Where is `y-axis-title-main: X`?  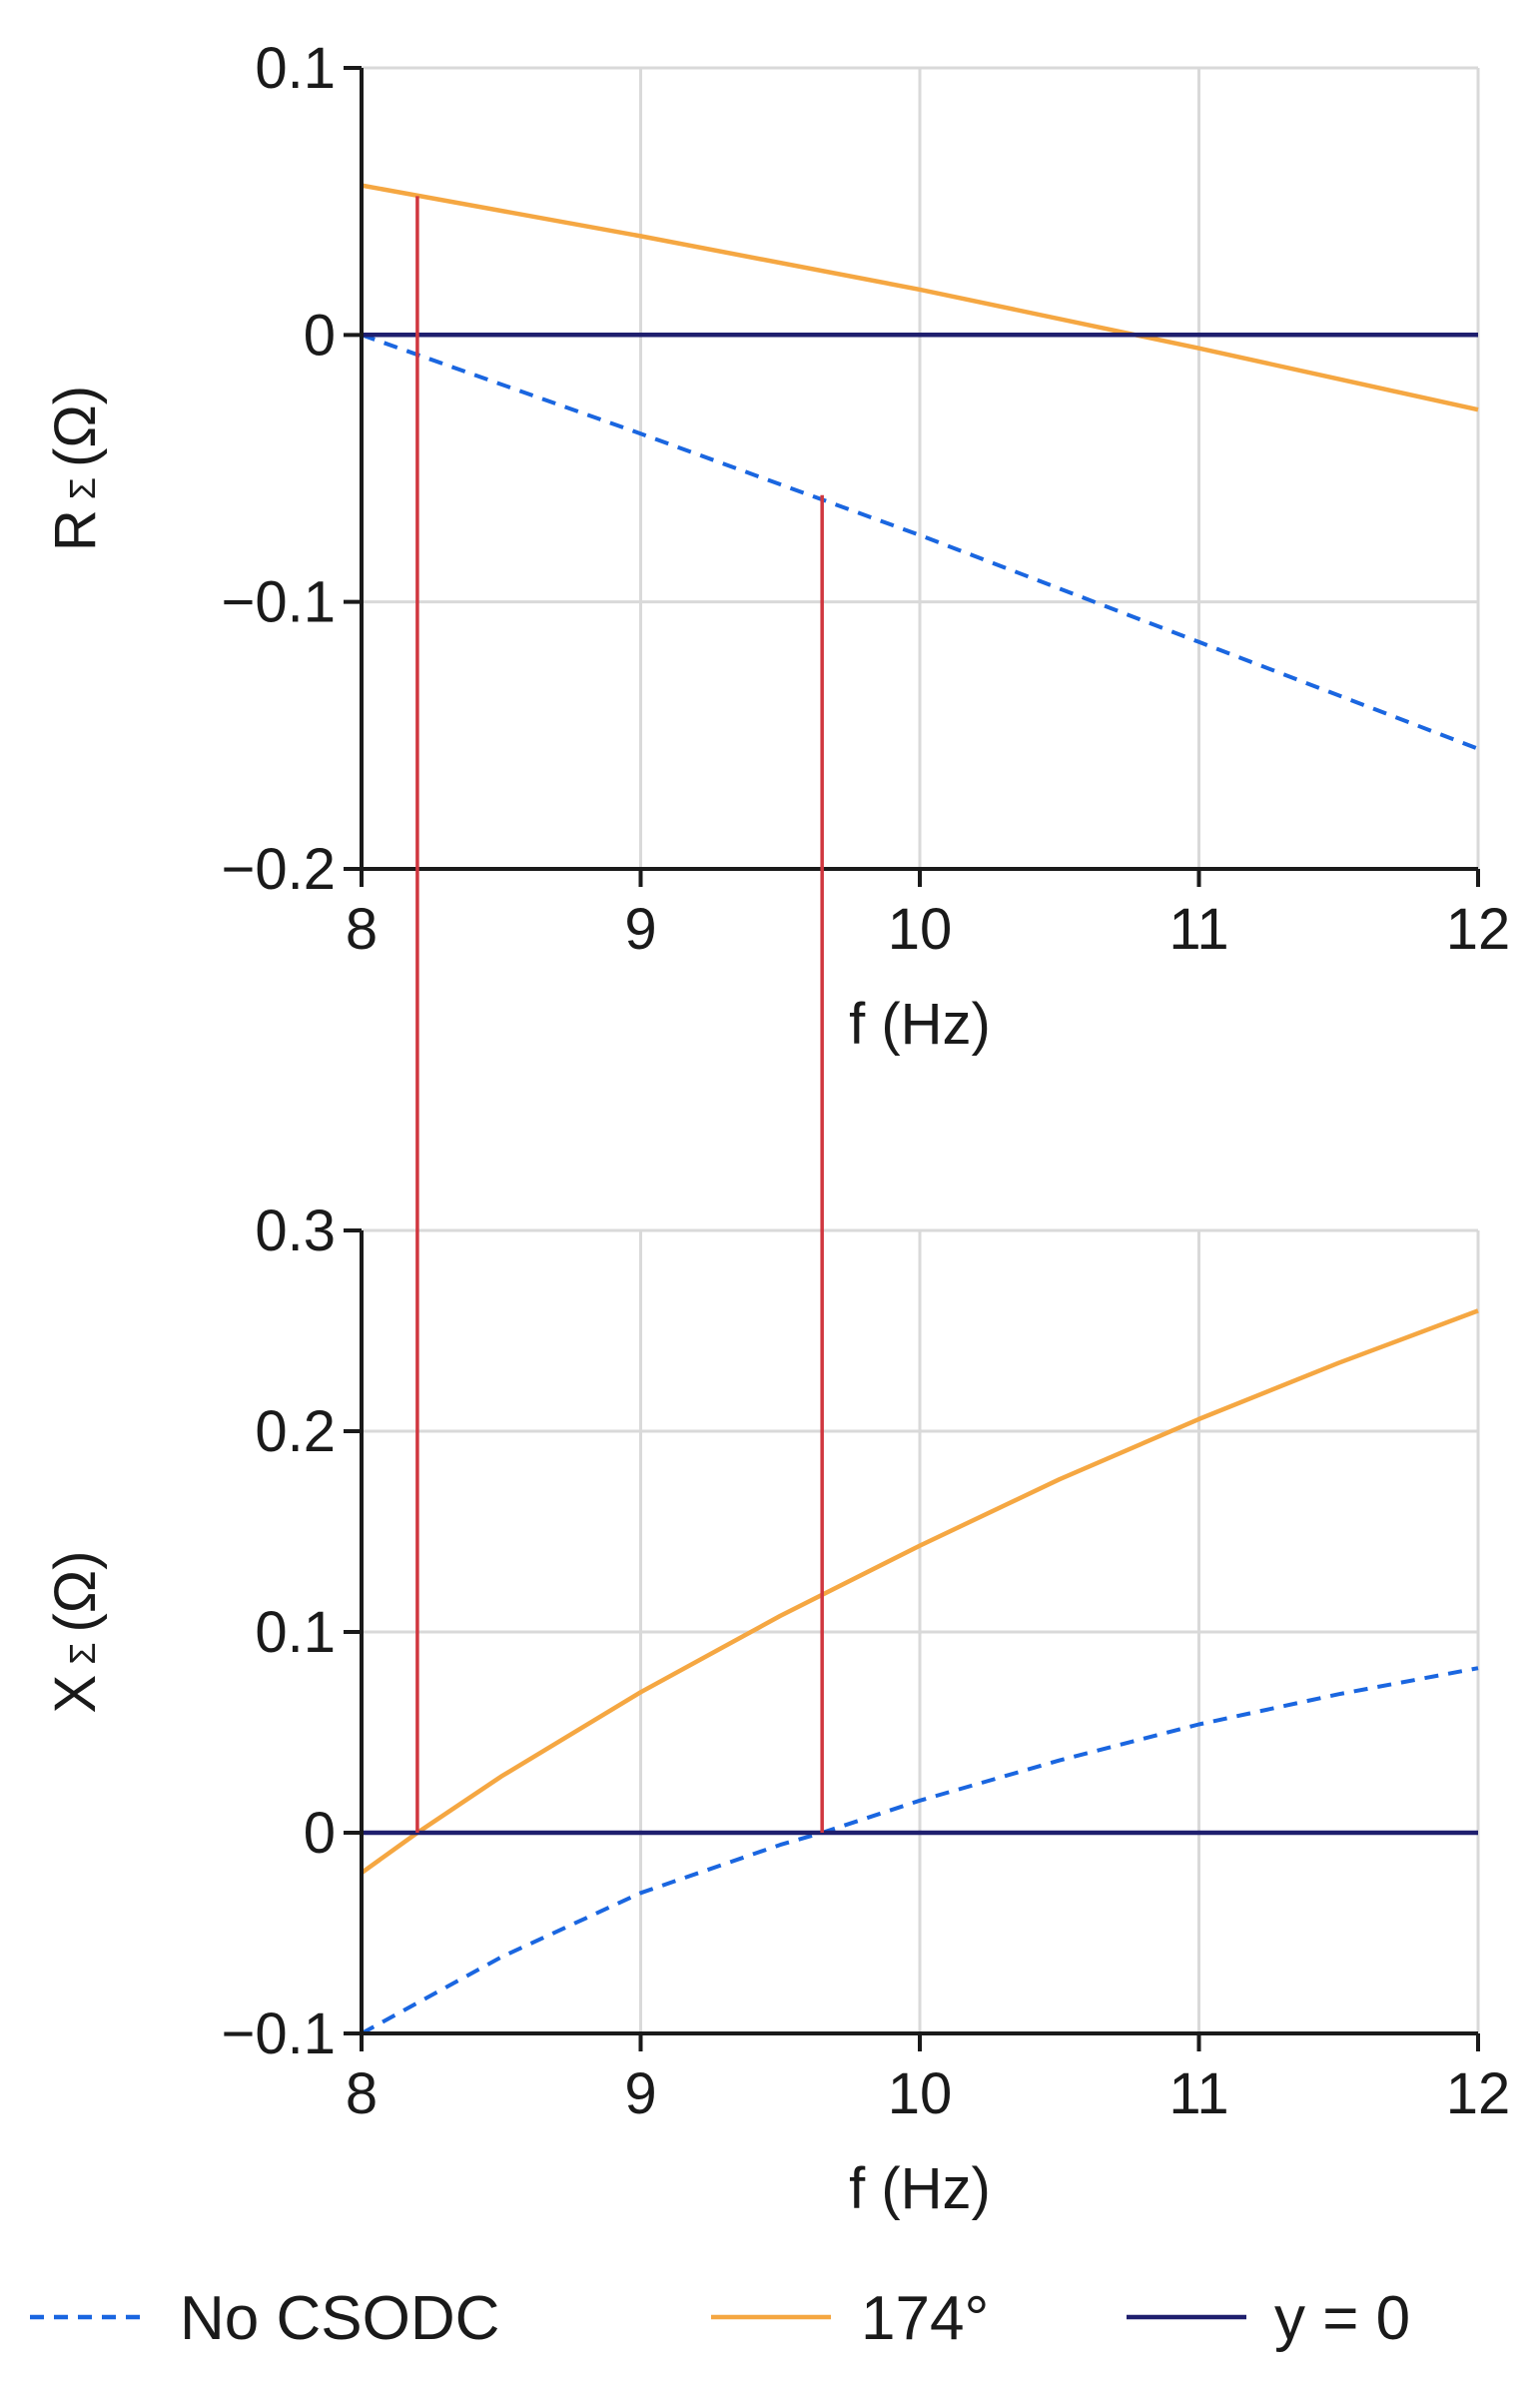 y-axis-title-main: X is located at coordinates (75, 1694).